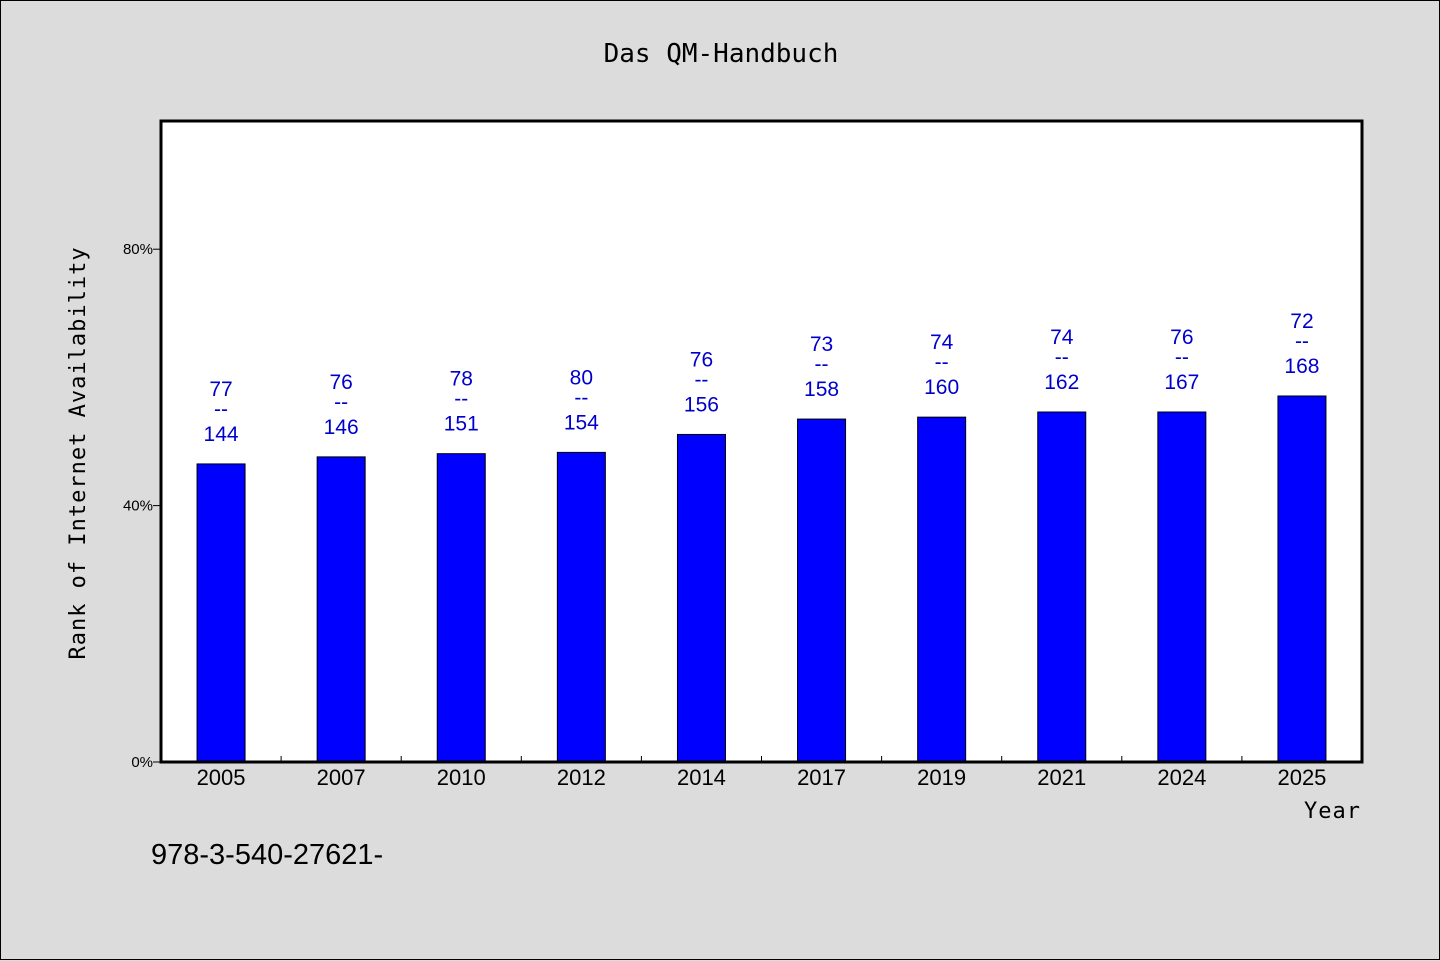 The height and width of the screenshot is (961, 1440). What do you see at coordinates (942, 362) in the screenshot?
I see `data-label-sep-2019: --` at bounding box center [942, 362].